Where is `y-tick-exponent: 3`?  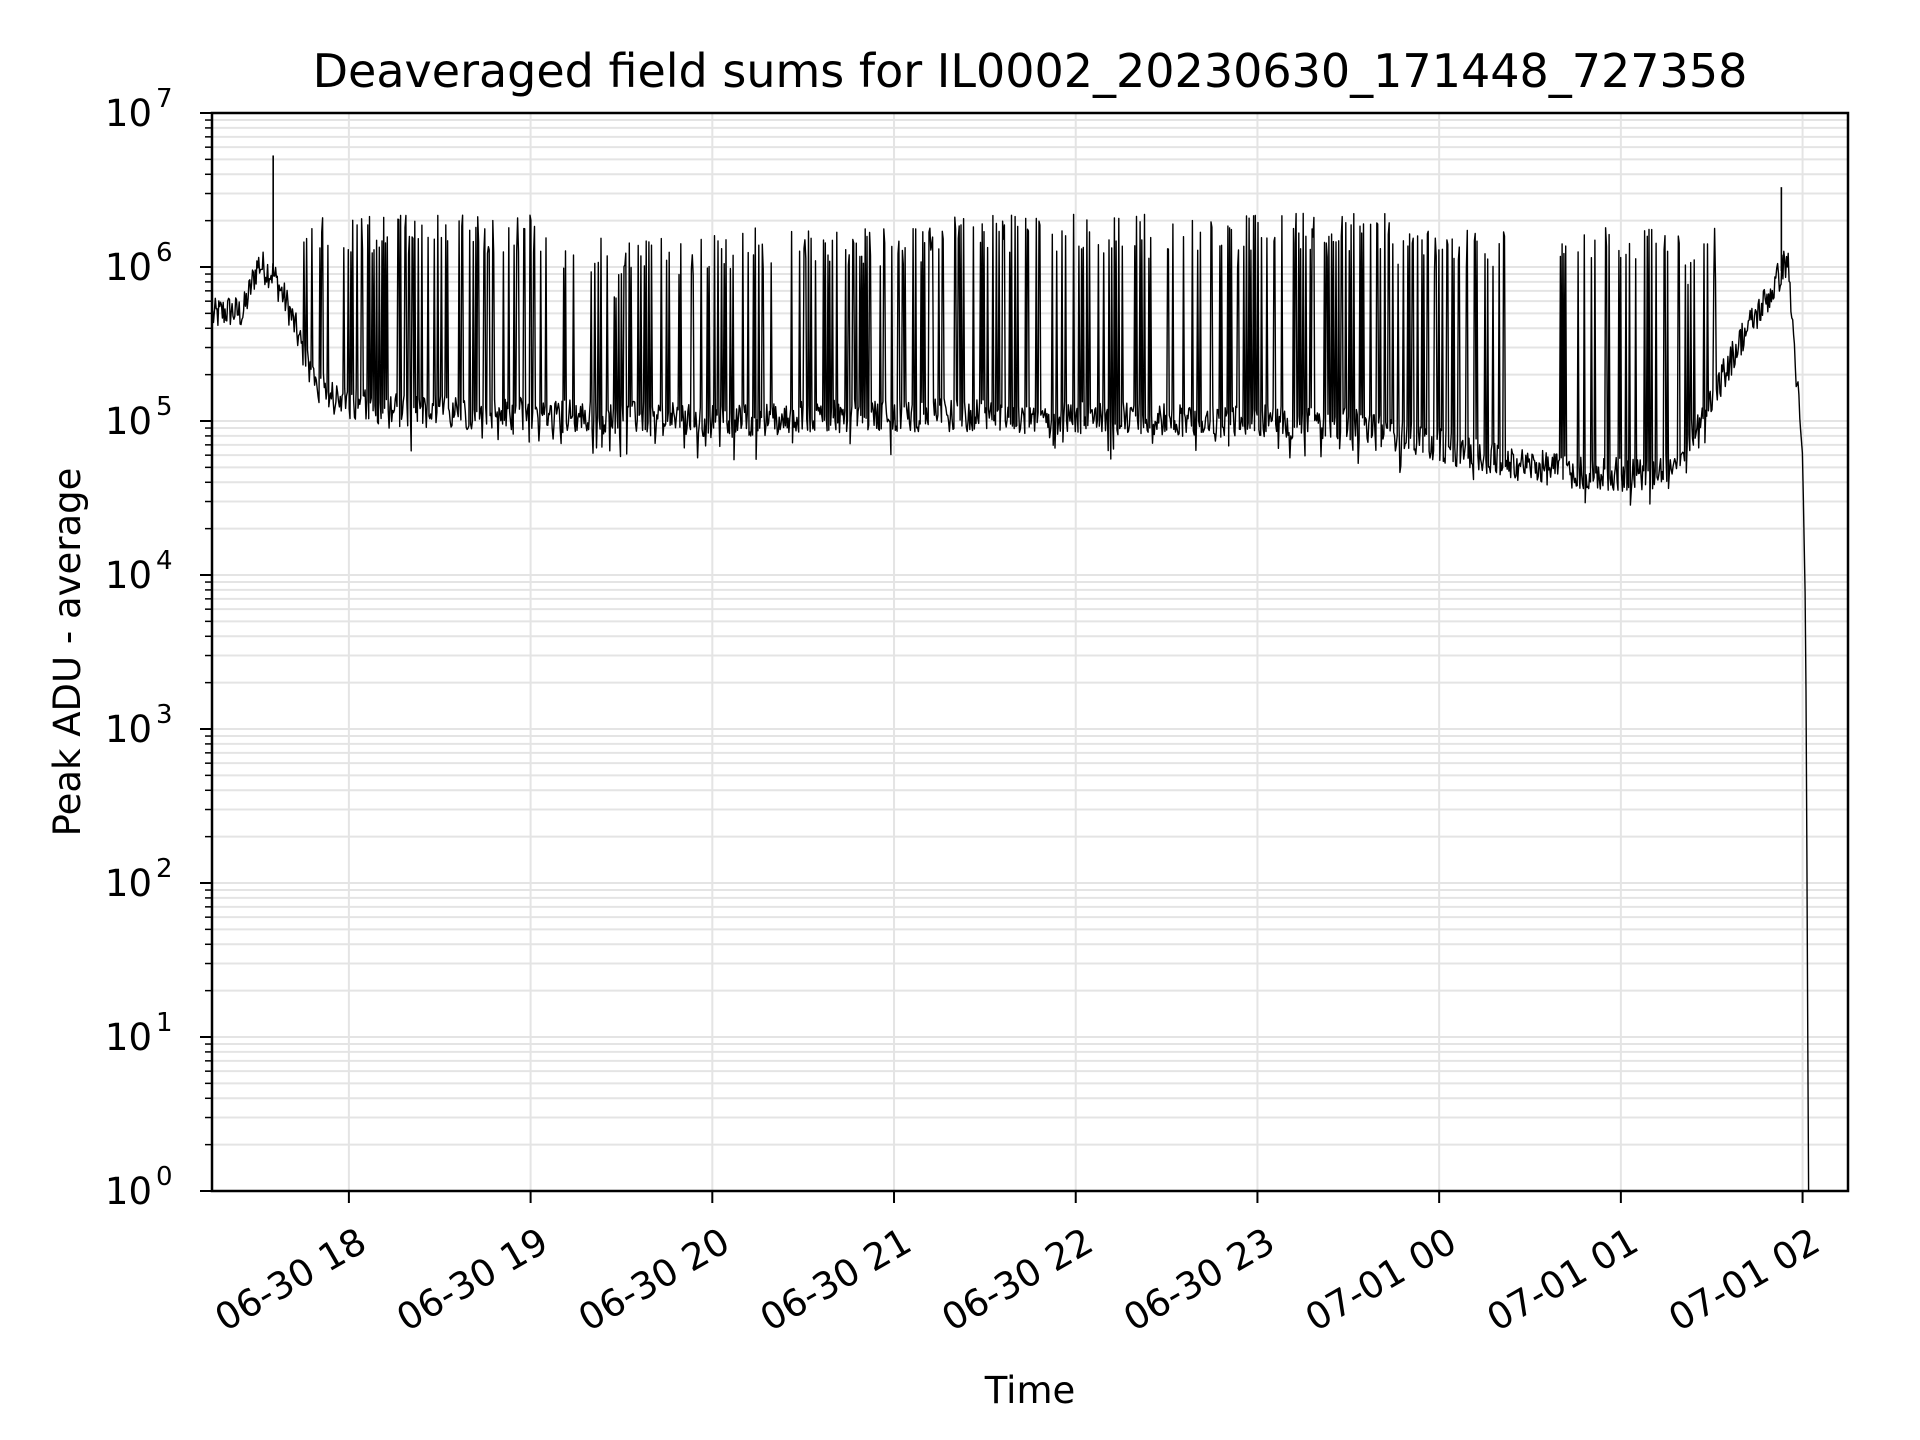
y-tick-exponent: 3 is located at coordinates (164, 715).